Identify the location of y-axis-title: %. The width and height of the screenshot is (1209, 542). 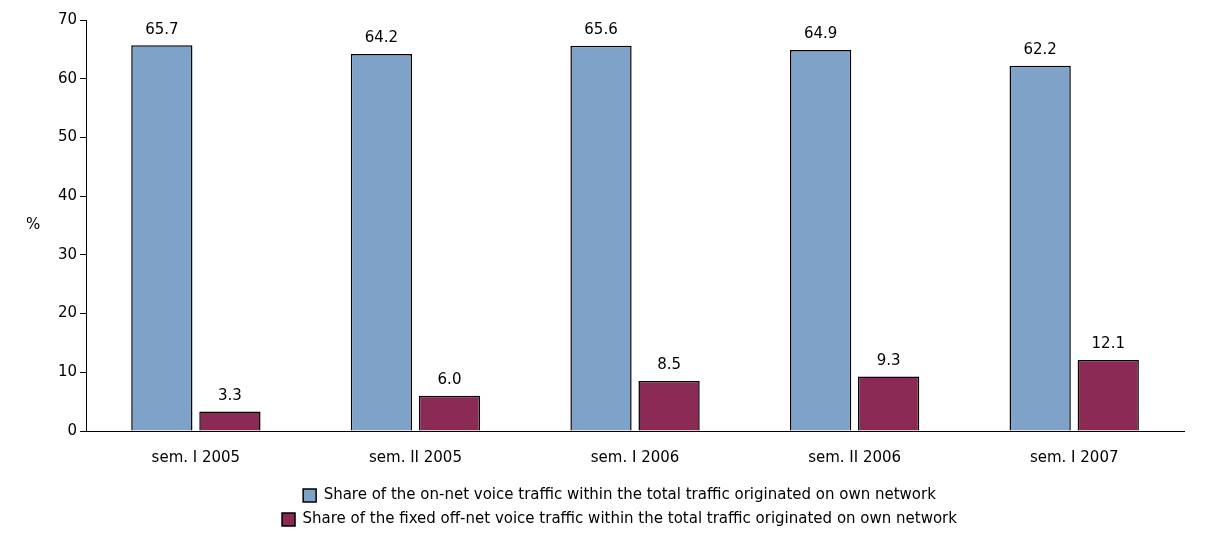
(33, 224).